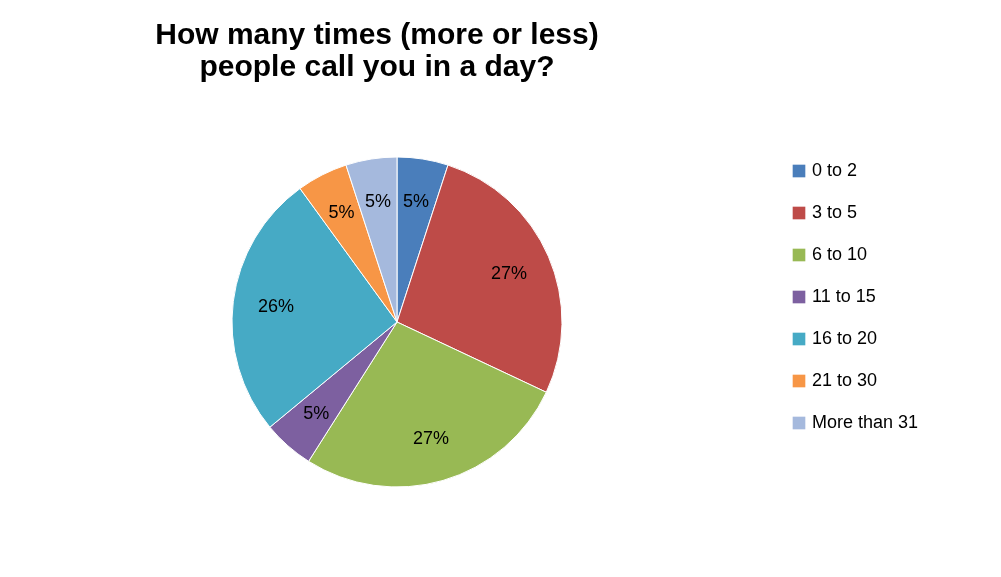 This screenshot has height=577, width=1001. Describe the element at coordinates (845, 338) in the screenshot. I see `legend-label: 16 to 20` at that location.